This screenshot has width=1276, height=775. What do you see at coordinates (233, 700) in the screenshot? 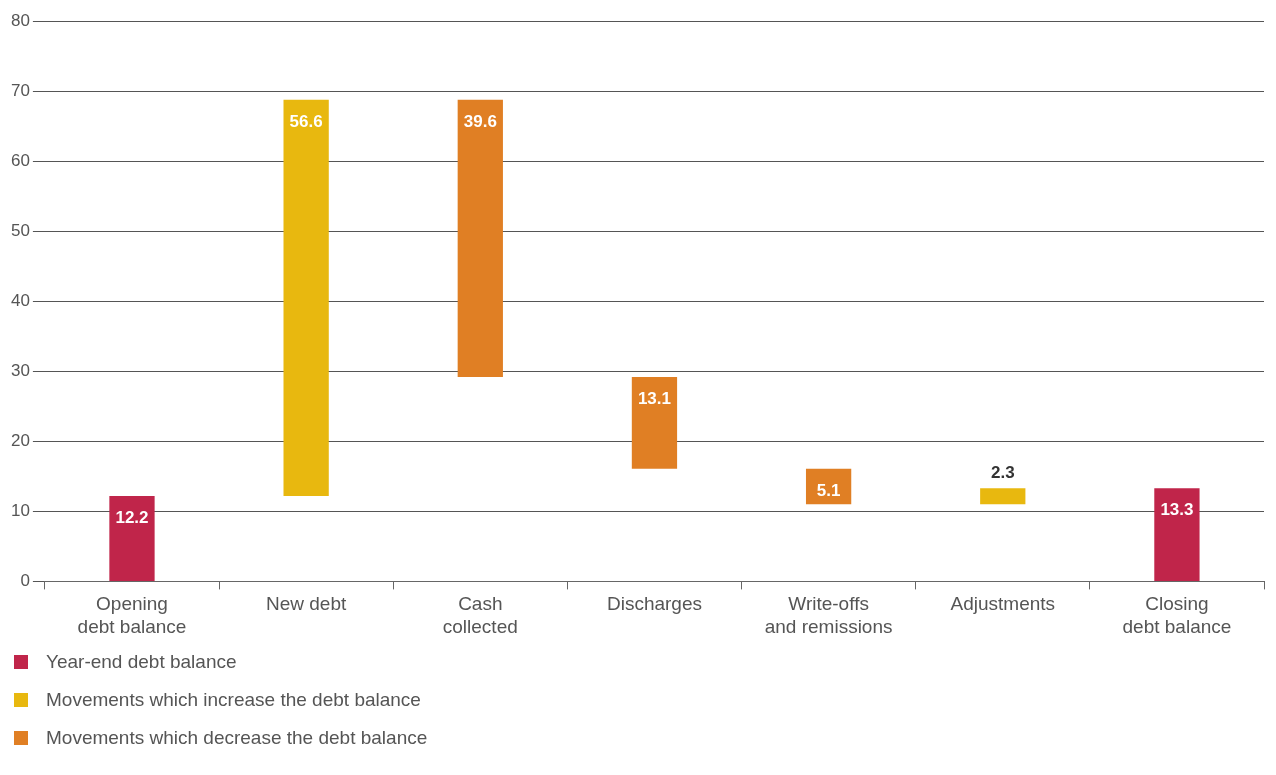
I see `legend-label: Movements which increase the debt balance` at bounding box center [233, 700].